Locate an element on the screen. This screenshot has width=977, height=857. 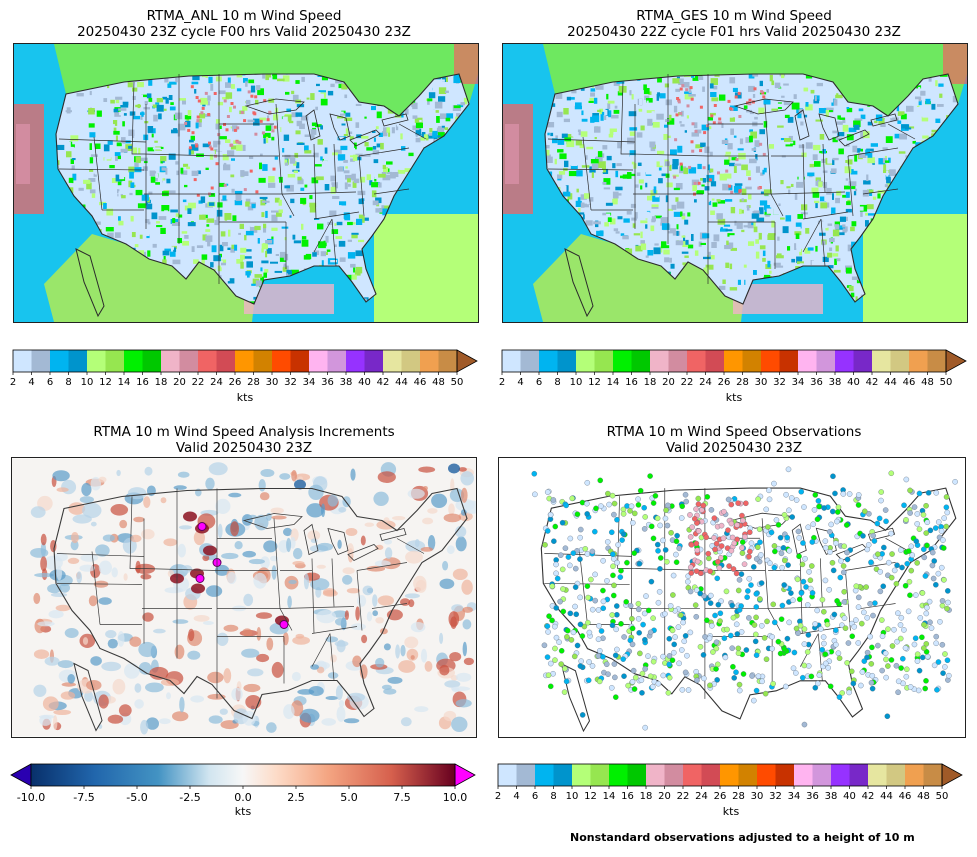
colorbar-tick-label: 30 is located at coordinates (761, 382).